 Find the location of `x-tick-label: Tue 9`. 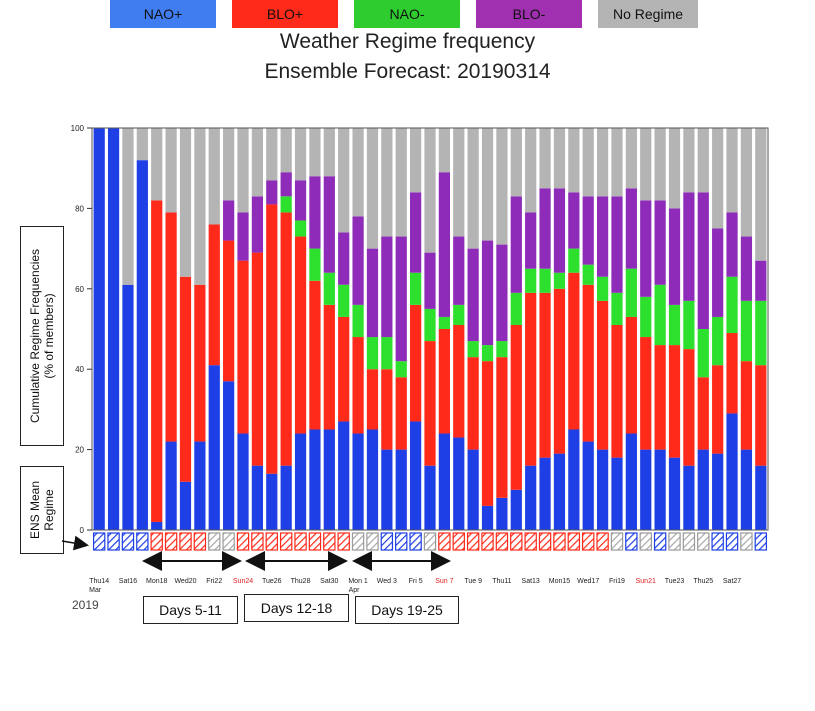

x-tick-label: Tue 9 is located at coordinates (473, 581).